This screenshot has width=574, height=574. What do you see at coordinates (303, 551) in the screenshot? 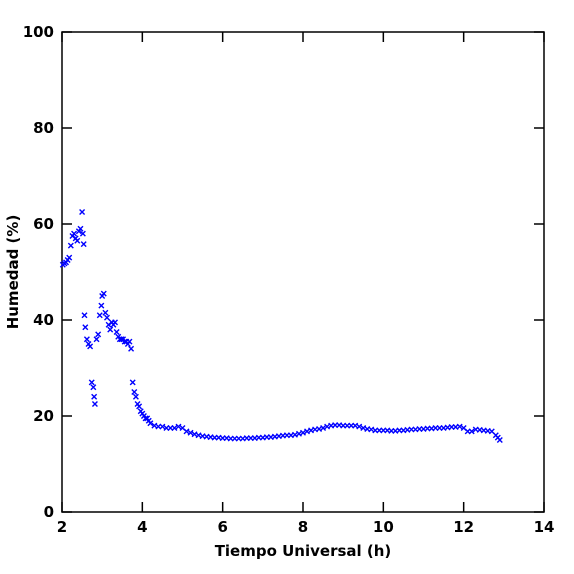
I see `x-axis-label: Tiempo Universal (h)` at bounding box center [303, 551].